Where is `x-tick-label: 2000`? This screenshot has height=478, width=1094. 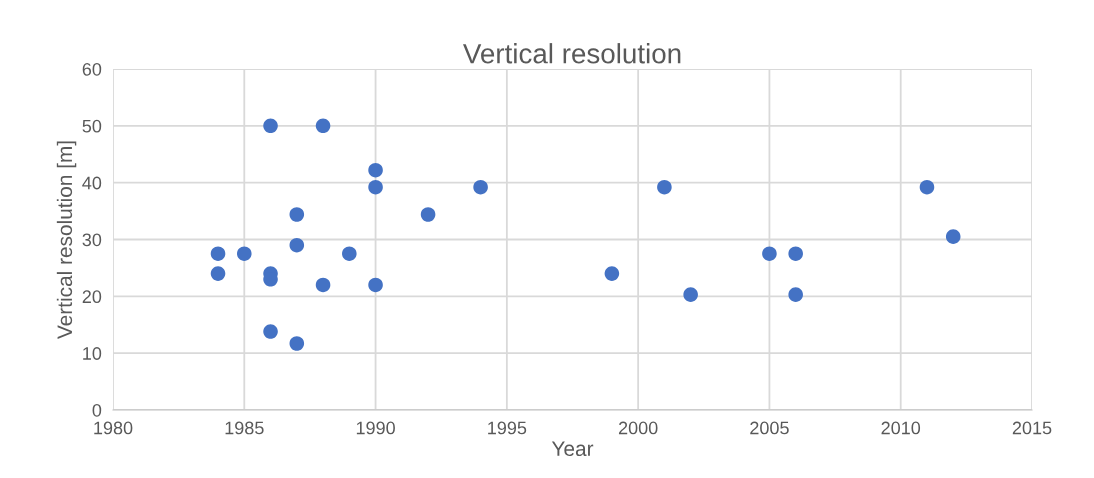
x-tick-label: 2000 is located at coordinates (638, 428).